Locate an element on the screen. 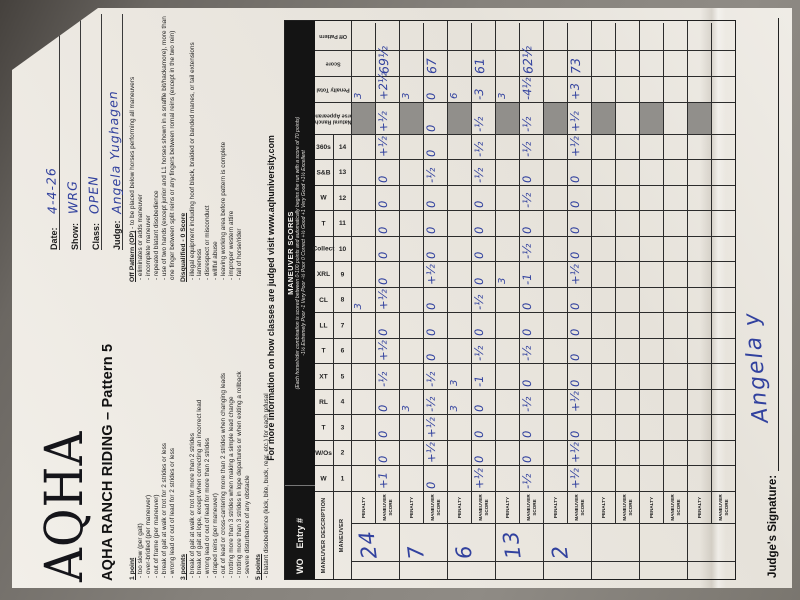 The width and height of the screenshot is (800, 600). maneuver-tally-handwritten: 0 is located at coordinates (431, 96).